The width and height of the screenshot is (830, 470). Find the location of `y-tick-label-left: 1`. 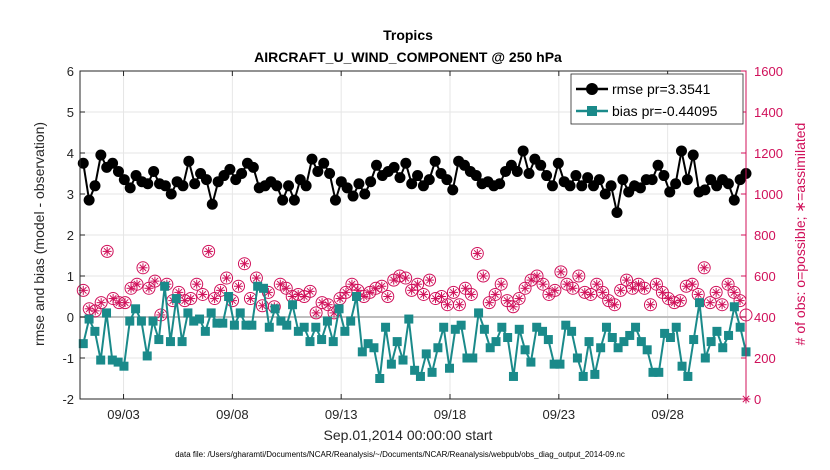

y-tick-label-left: 1 is located at coordinates (70, 276).